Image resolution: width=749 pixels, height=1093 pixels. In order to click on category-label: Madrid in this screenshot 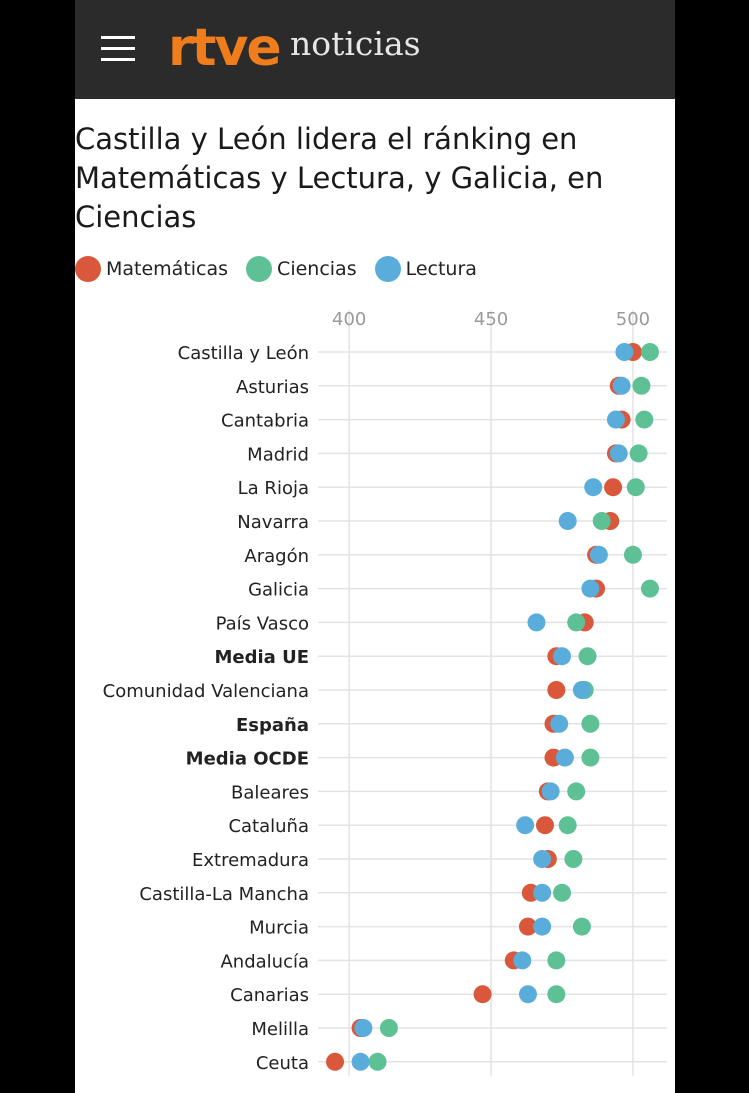, I will do `click(278, 454)`.